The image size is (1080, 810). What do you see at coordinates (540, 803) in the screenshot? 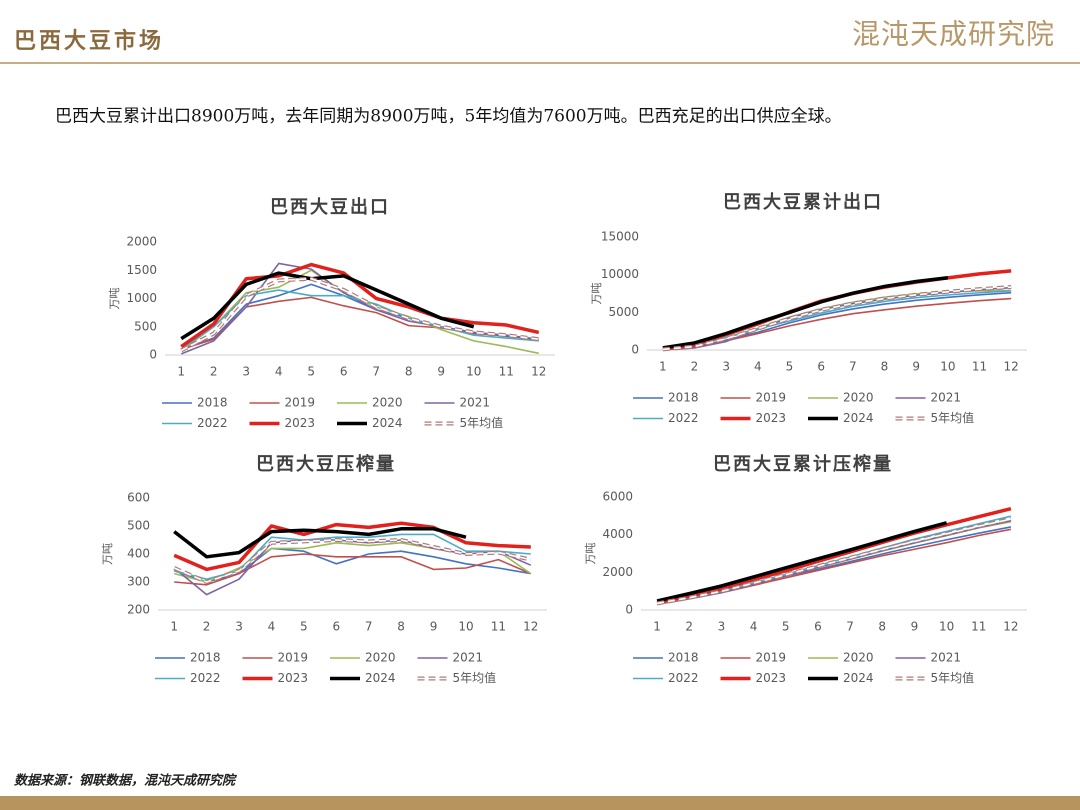
I see `footer-bar` at bounding box center [540, 803].